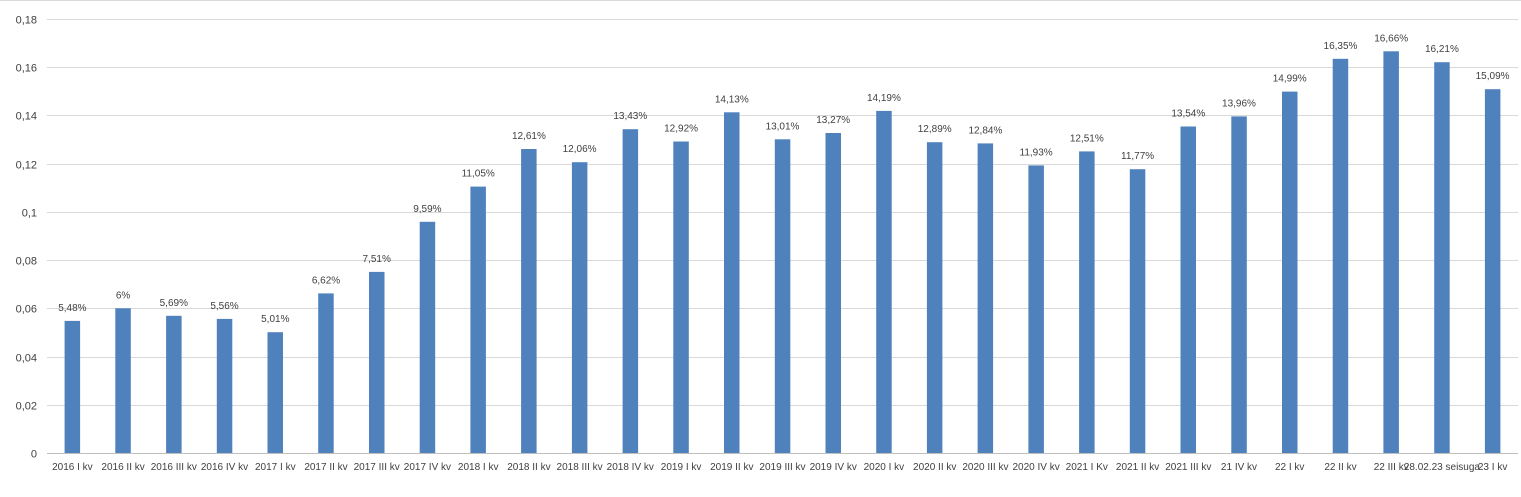 The image size is (1521, 497). I want to click on data-label: 12,61%, so click(529, 136).